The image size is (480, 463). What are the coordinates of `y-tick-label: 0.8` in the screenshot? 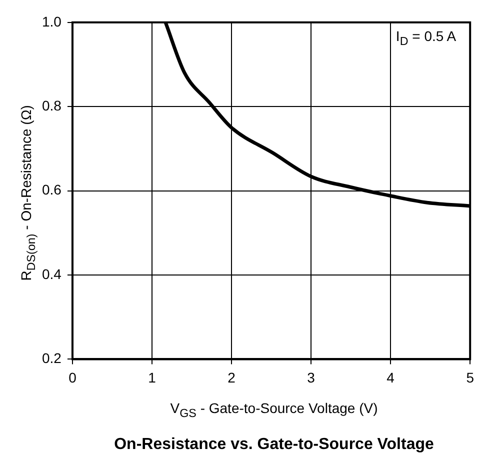 It's located at (52, 105).